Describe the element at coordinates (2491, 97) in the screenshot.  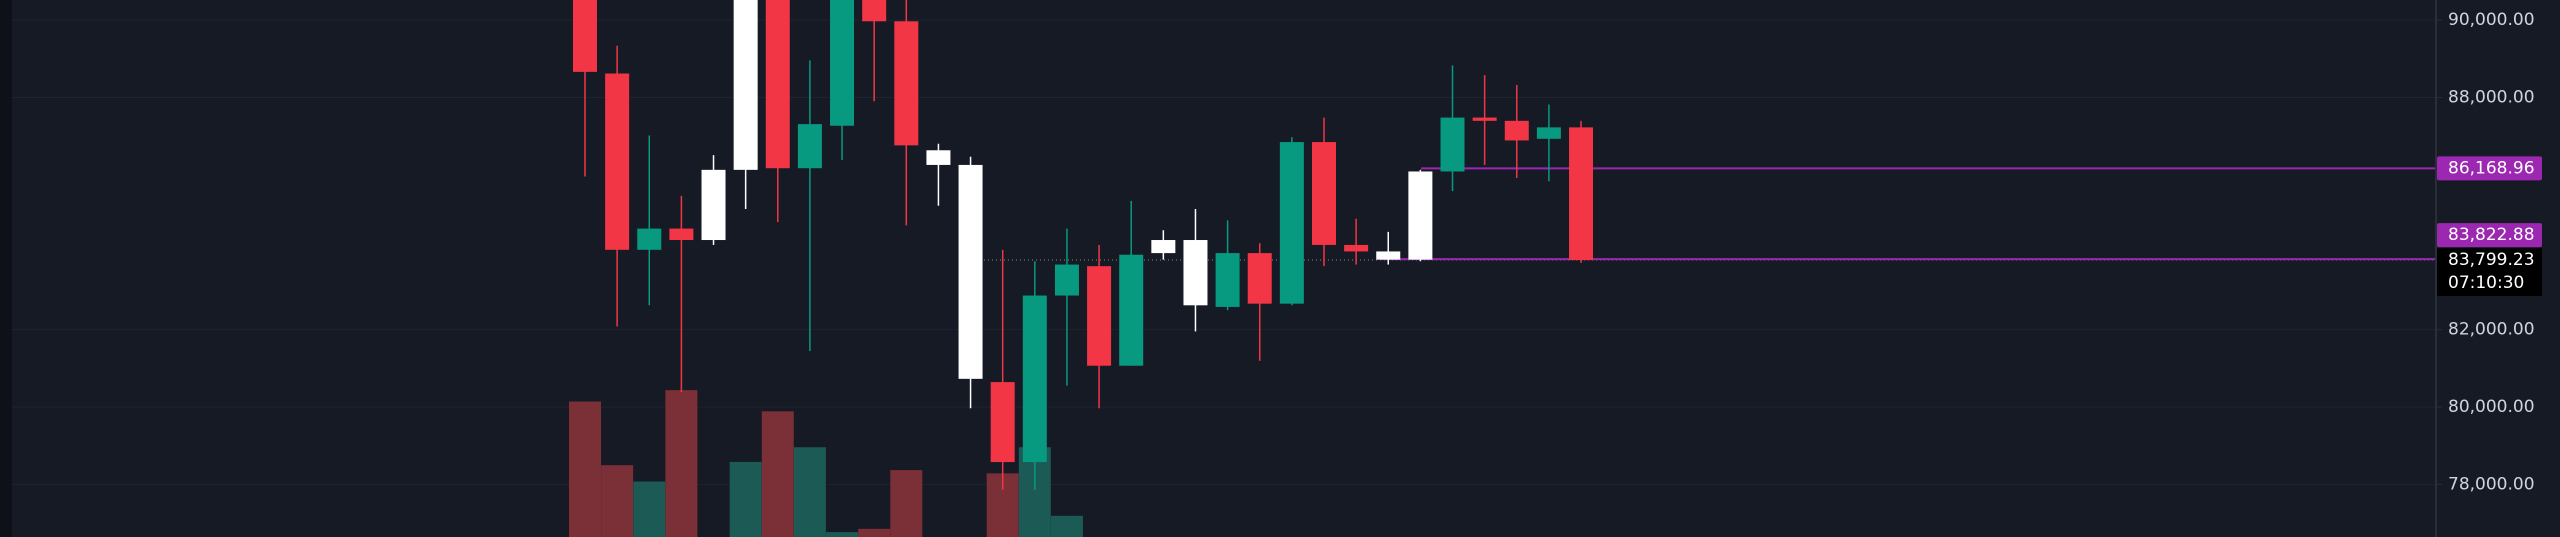
I see `y-tick-label: 88,000.00` at that location.